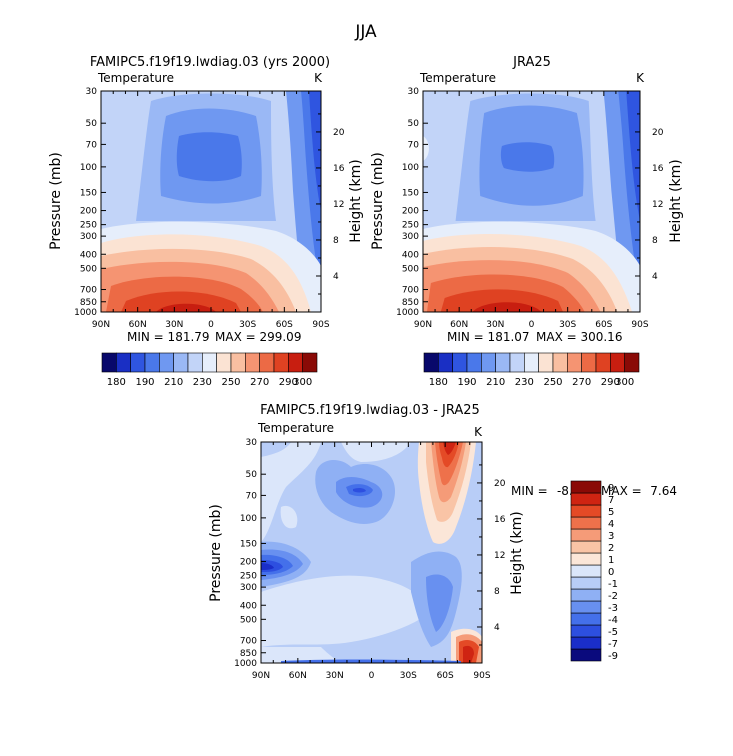 The image size is (733, 756). What do you see at coordinates (346, 611) in the screenshot?
I see `p3-contour-m1-lower` at bounding box center [346, 611].